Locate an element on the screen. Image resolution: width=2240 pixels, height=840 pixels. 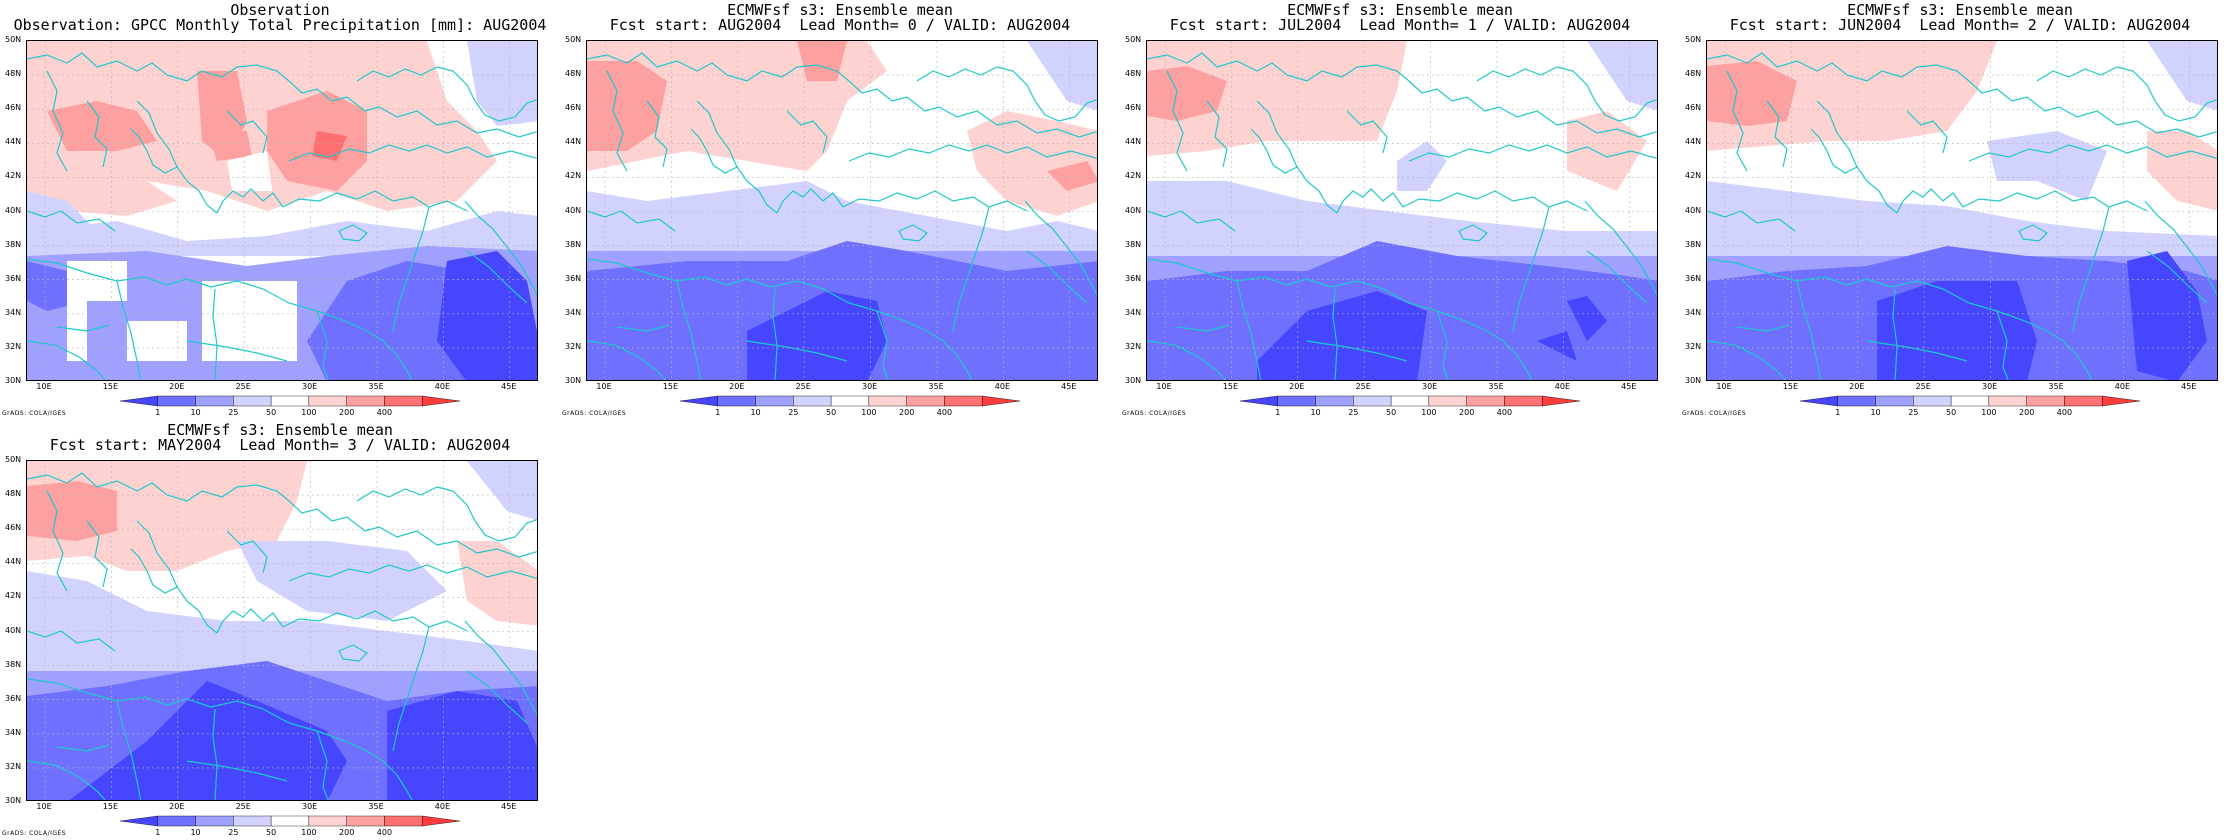
colorbar is located at coordinates (1970, 401).